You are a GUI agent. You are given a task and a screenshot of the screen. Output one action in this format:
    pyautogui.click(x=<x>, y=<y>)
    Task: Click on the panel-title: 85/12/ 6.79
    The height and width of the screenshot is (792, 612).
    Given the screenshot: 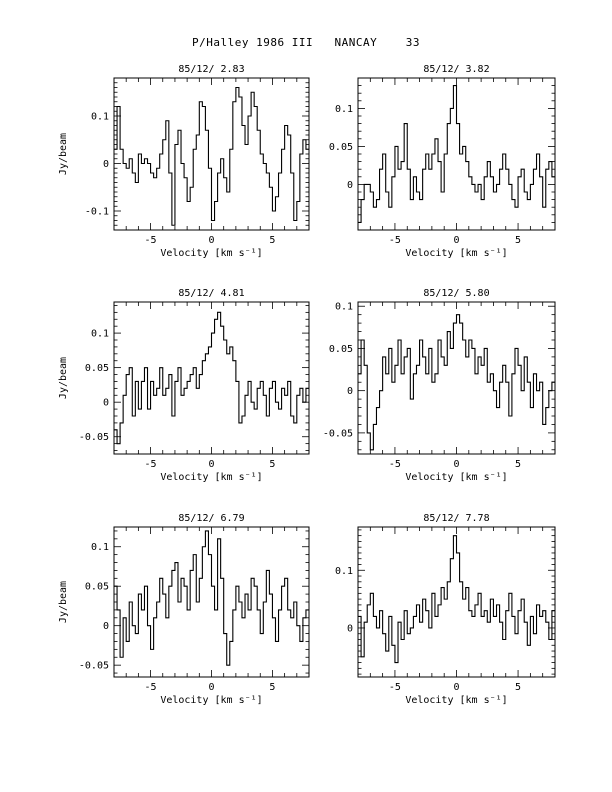 What is the action you would take?
    pyautogui.click(x=211, y=518)
    